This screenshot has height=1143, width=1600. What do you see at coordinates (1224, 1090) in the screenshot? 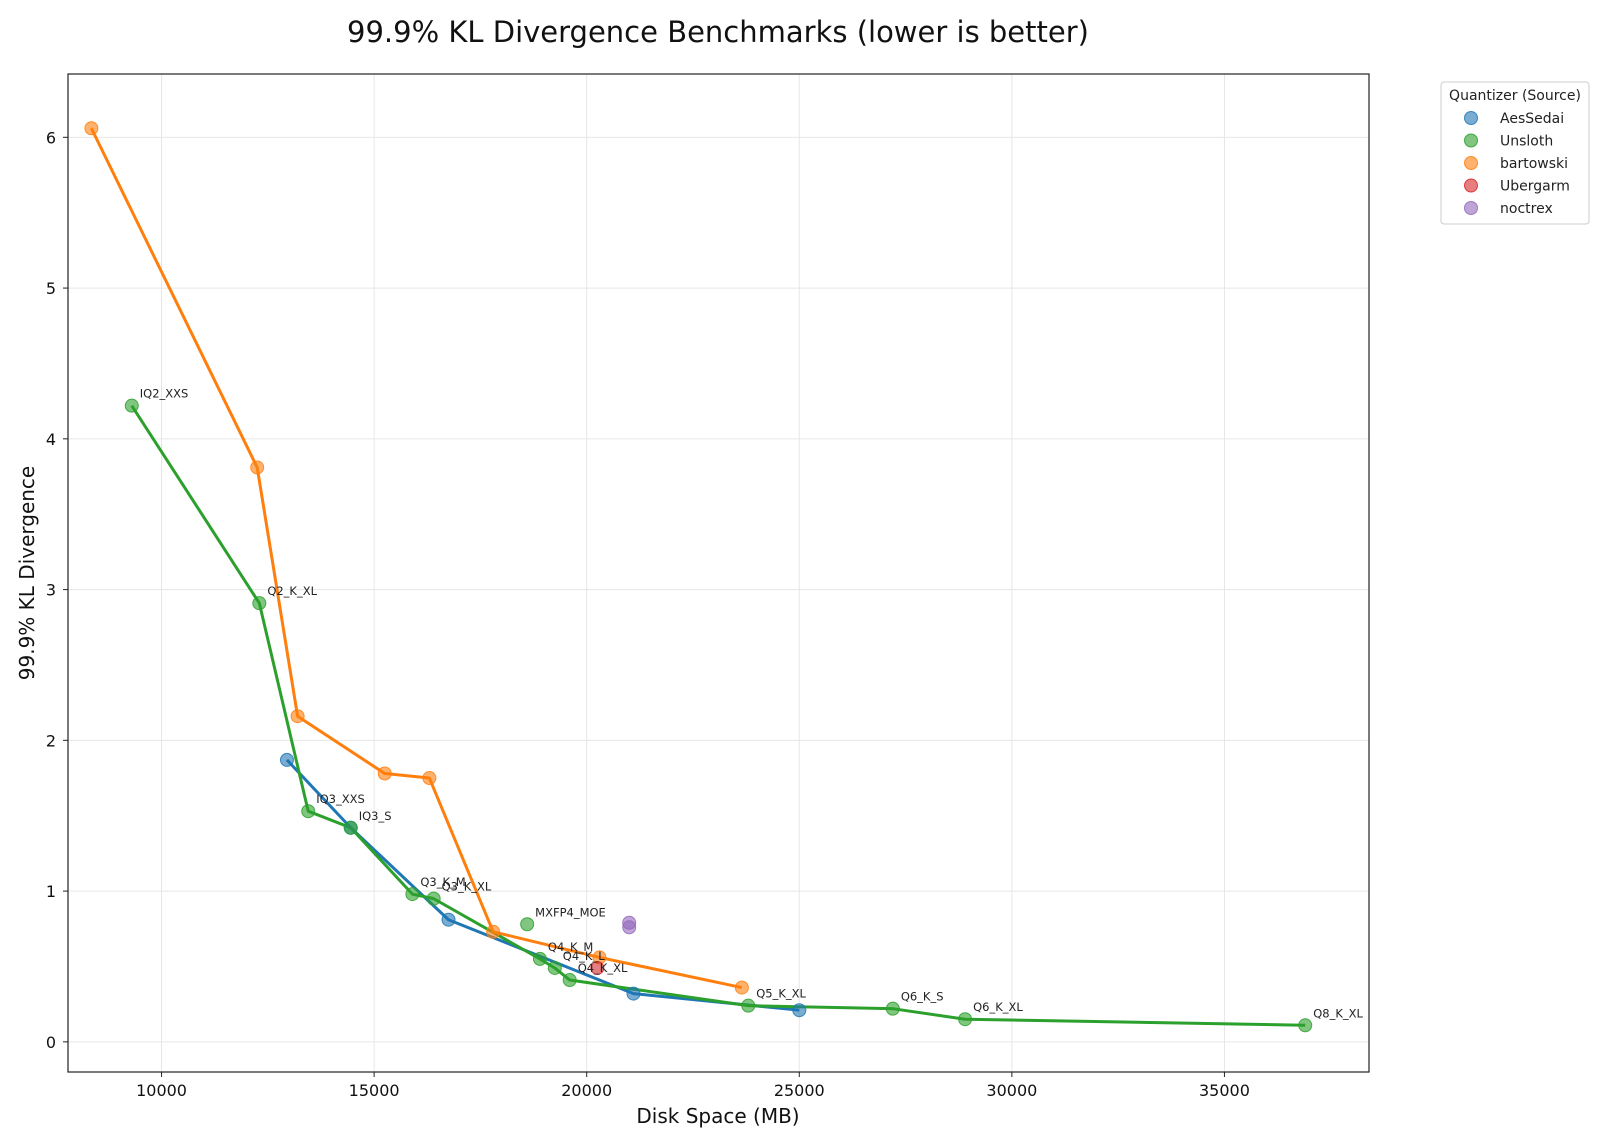
I see `x-tick-label: 35000` at bounding box center [1224, 1090].